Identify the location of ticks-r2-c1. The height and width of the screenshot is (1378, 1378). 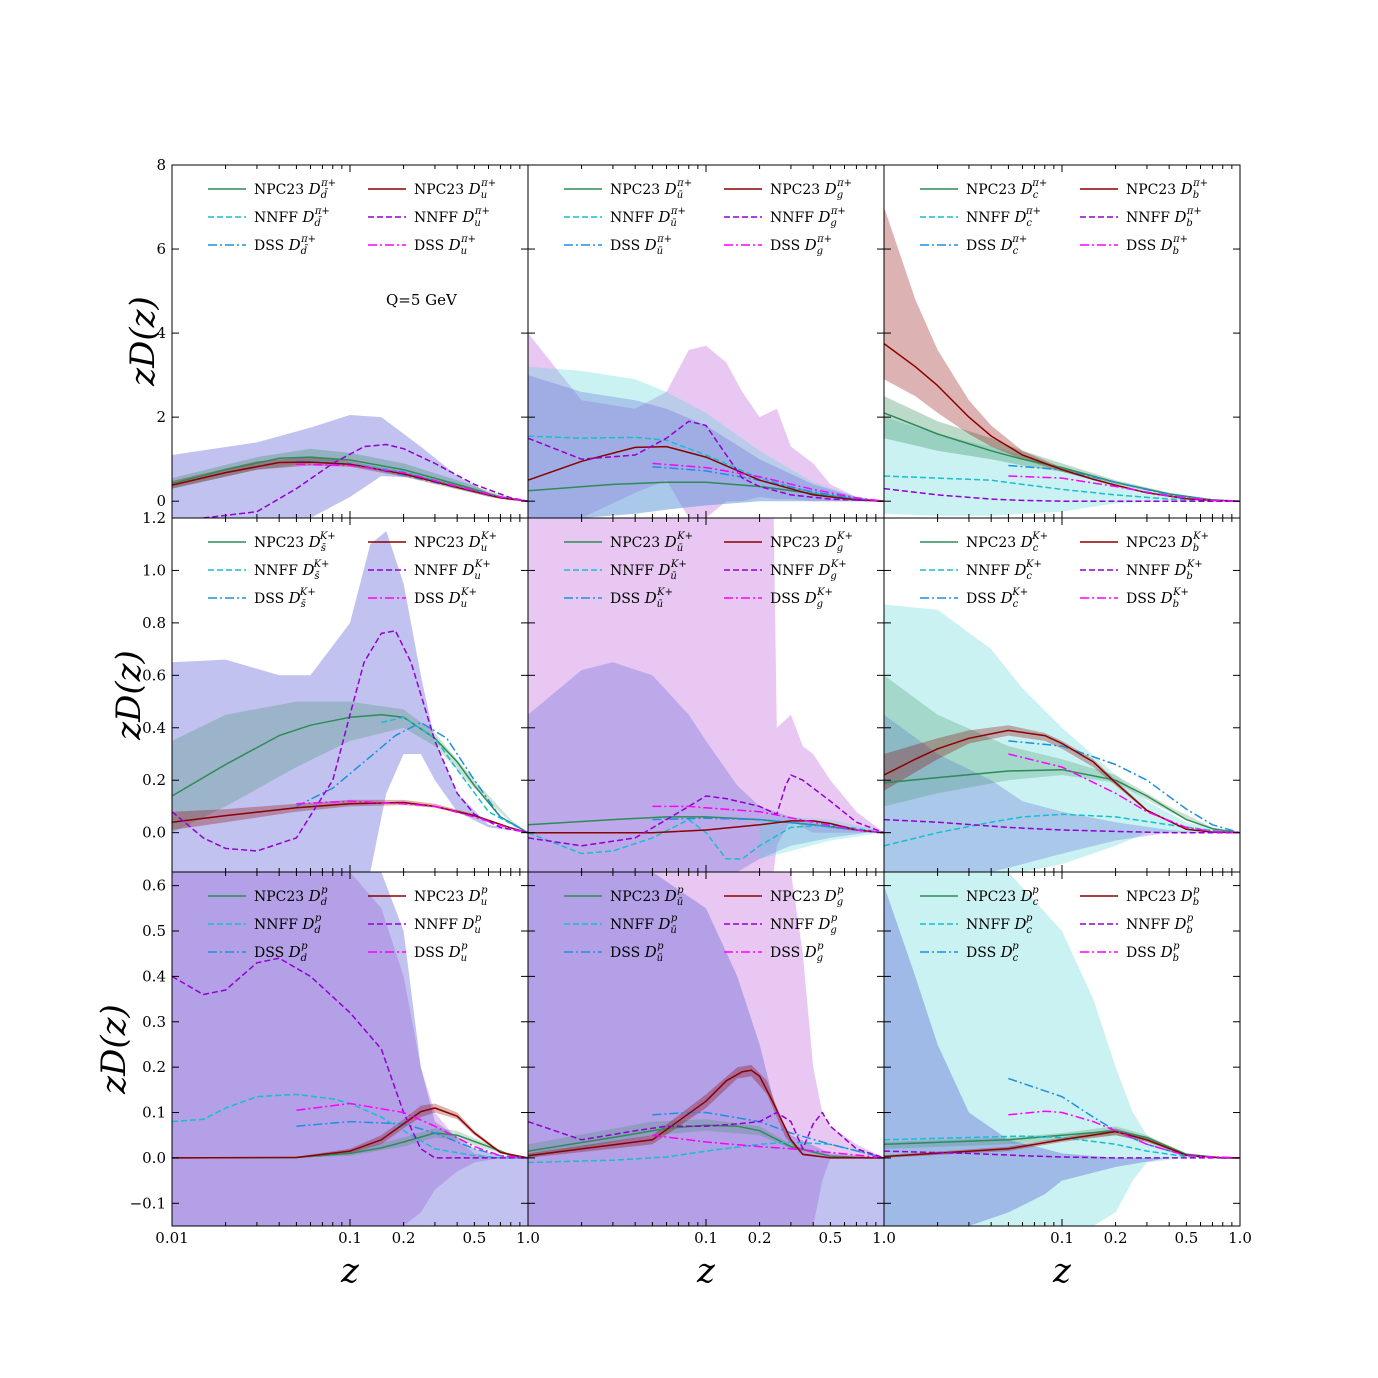
(705, 1049).